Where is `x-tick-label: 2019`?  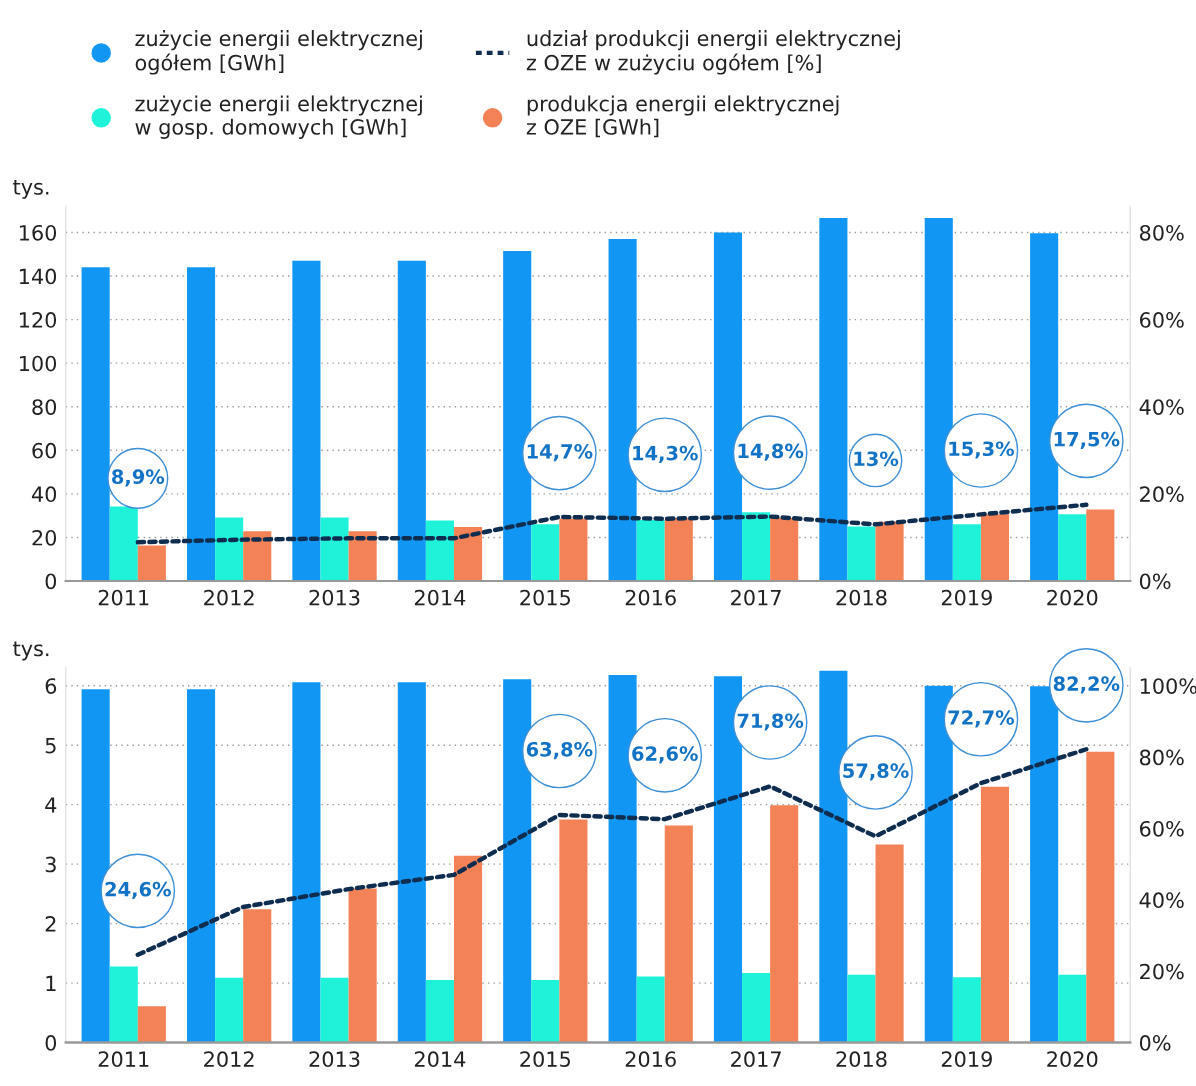
x-tick-label: 2019 is located at coordinates (966, 1059).